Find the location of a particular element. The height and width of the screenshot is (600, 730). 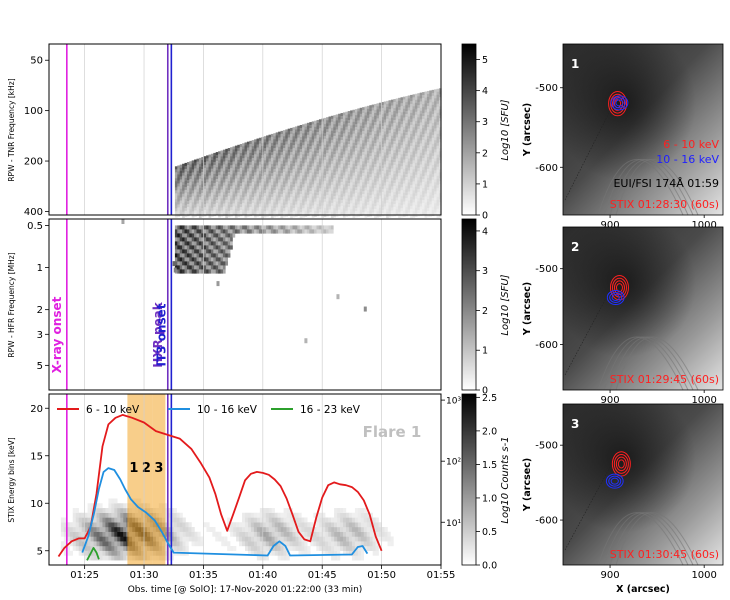

colorbar-tick-label: 1.0 is located at coordinates (489, 498).